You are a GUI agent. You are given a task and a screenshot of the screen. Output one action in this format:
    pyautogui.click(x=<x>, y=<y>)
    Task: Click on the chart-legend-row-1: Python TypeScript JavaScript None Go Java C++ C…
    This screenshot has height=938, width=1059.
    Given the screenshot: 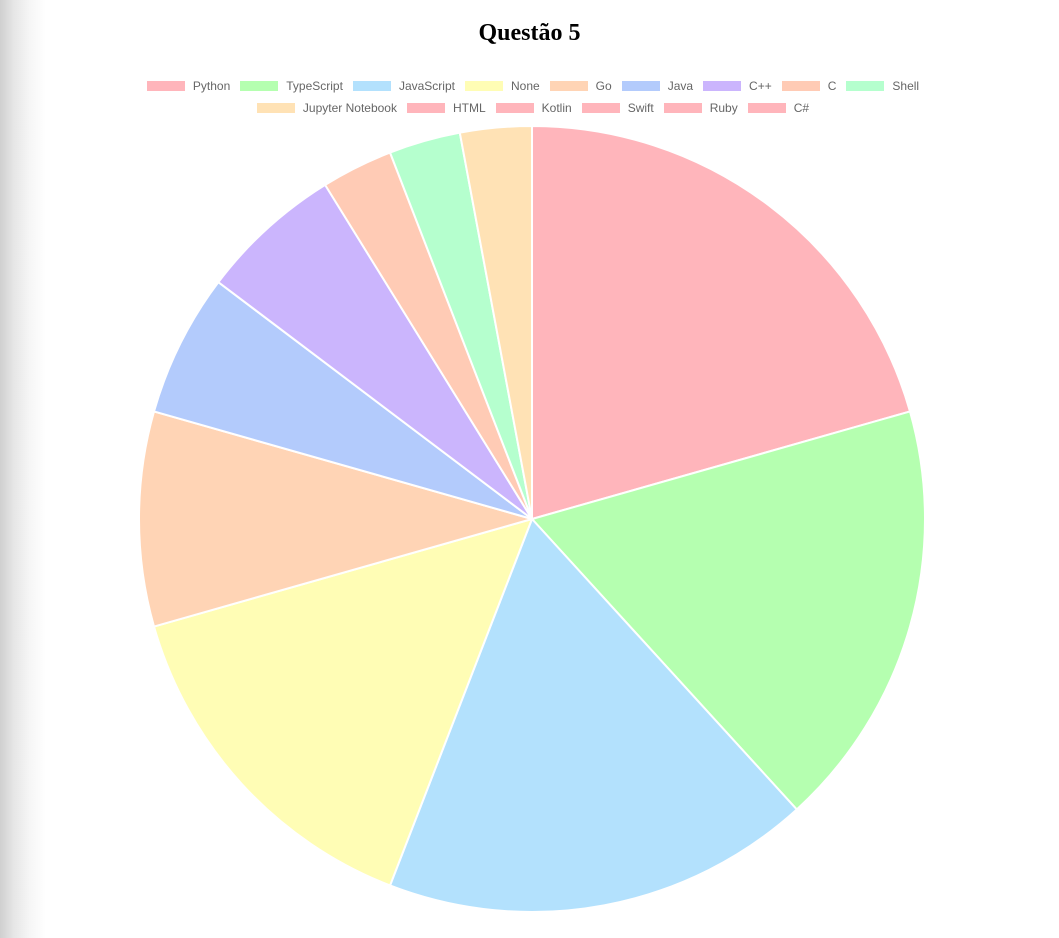 What is the action you would take?
    pyautogui.click(x=533, y=86)
    